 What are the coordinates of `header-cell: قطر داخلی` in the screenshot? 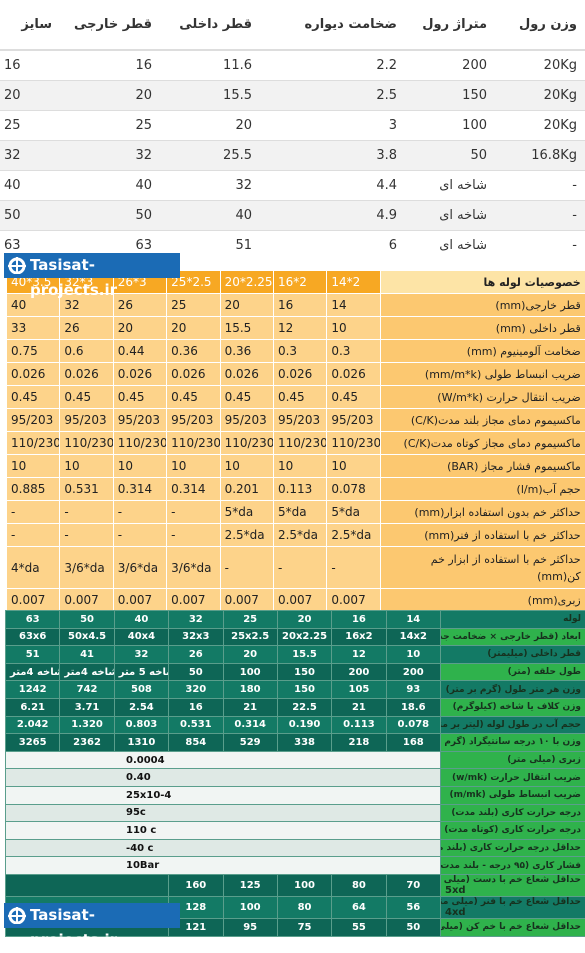 It's located at (210, 25).